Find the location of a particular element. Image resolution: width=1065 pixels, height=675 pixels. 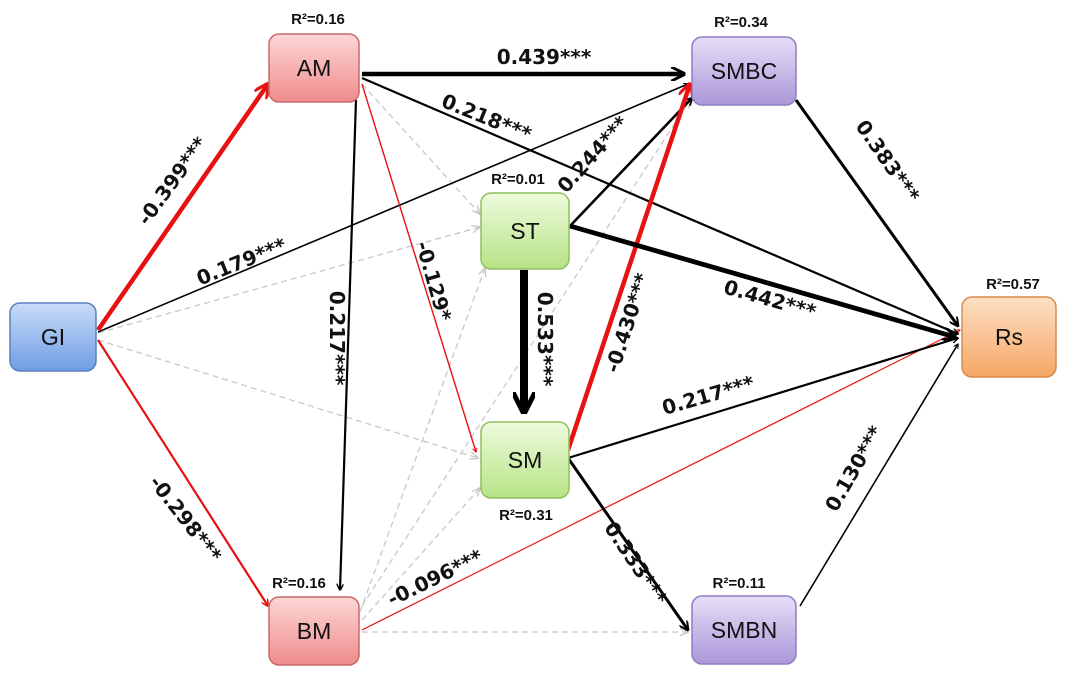

node-rs: Rs R²=0.57 is located at coordinates (1009, 327).